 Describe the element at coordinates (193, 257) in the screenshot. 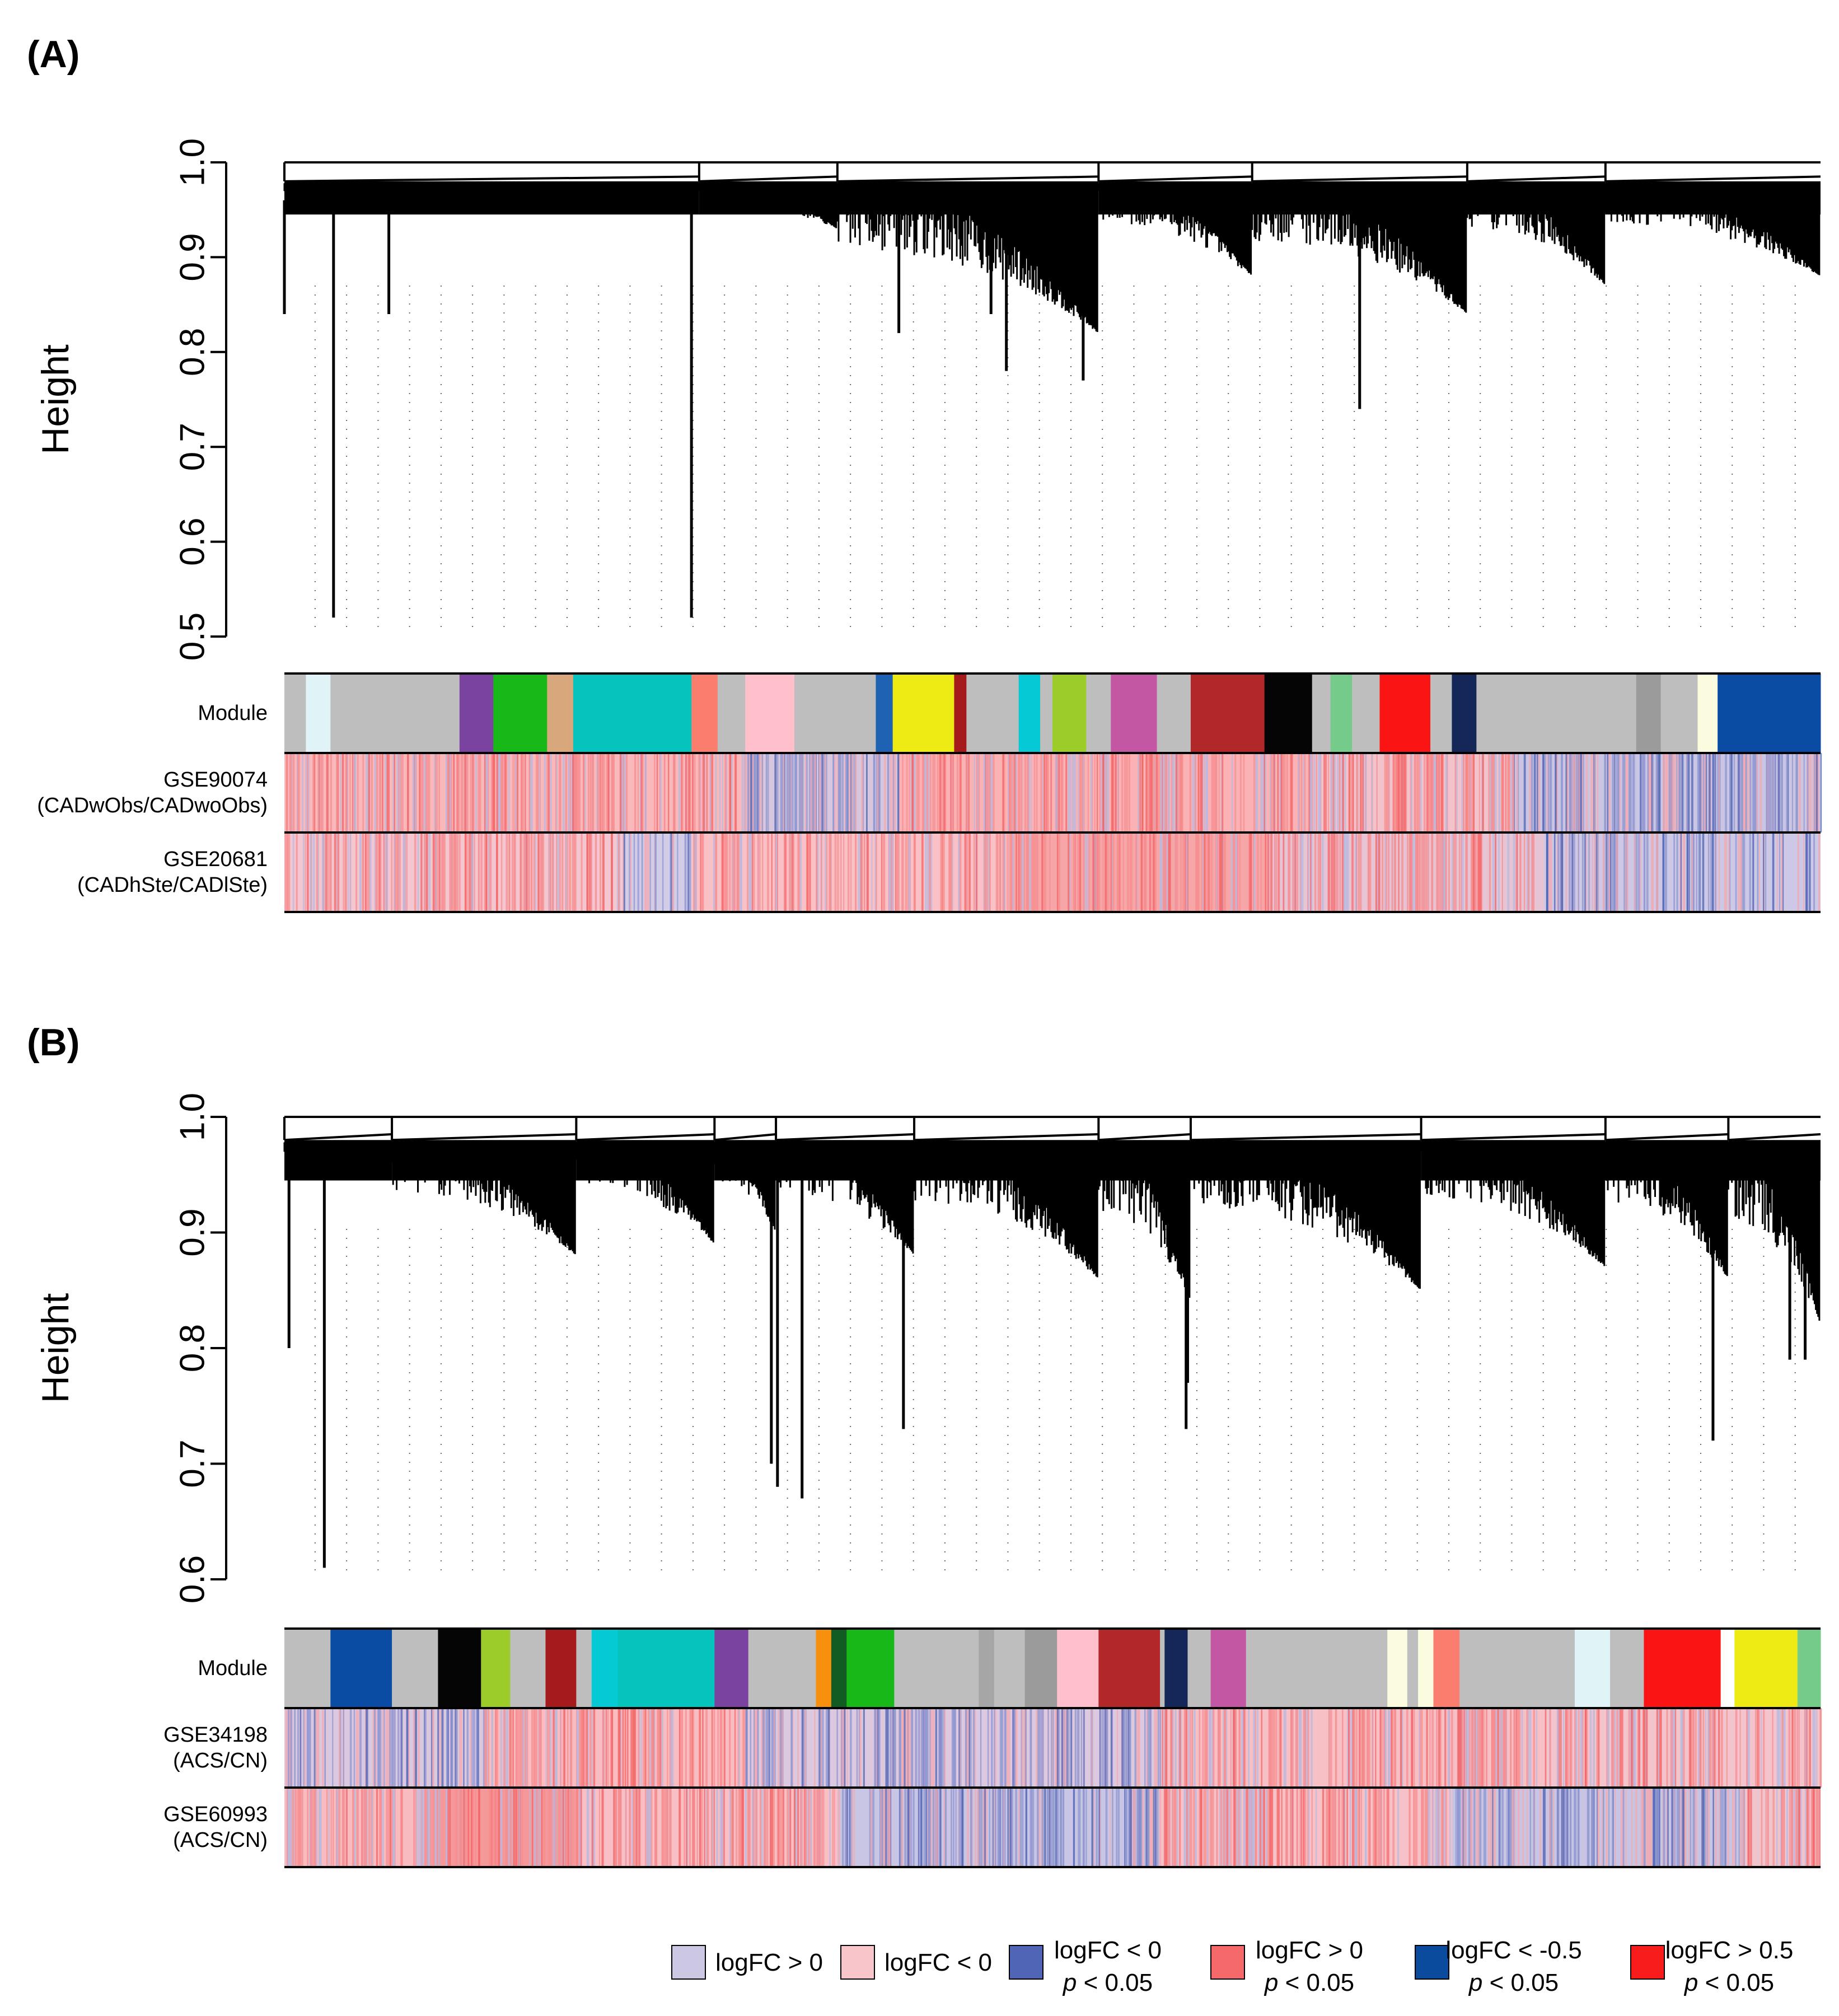

I see `y-tick-label: 0.9` at that location.